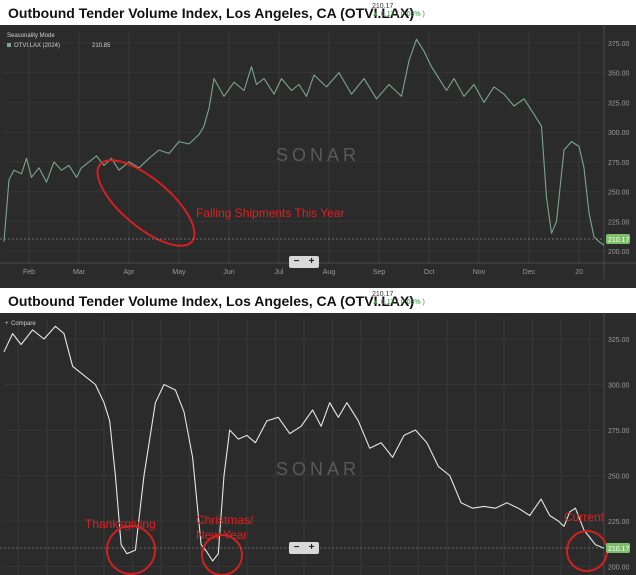 This screenshot has width=636, height=575. I want to click on legend: Seasonality Mode OTVI.LAX (2024) 210.85, so click(59, 41).